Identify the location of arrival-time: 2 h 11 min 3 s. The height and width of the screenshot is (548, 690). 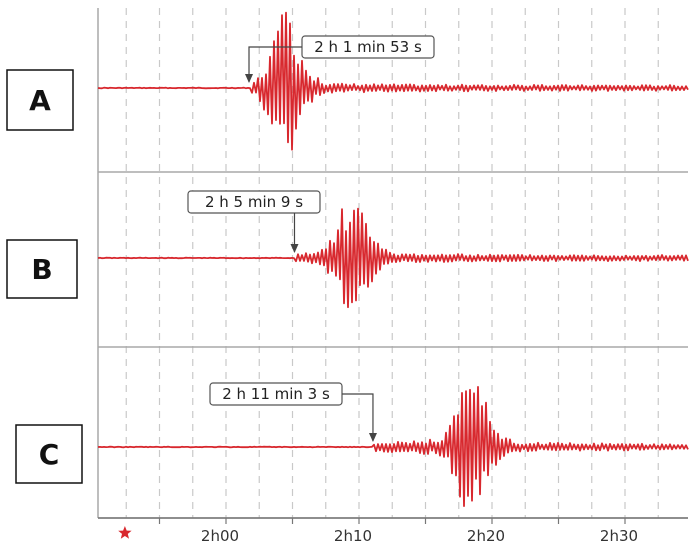
(276, 394).